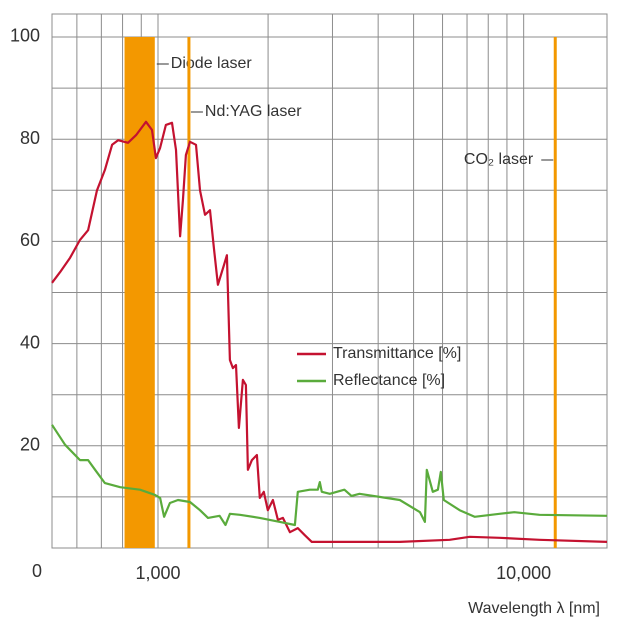  Describe the element at coordinates (139, 292) in the screenshot. I see `laser-band` at that location.